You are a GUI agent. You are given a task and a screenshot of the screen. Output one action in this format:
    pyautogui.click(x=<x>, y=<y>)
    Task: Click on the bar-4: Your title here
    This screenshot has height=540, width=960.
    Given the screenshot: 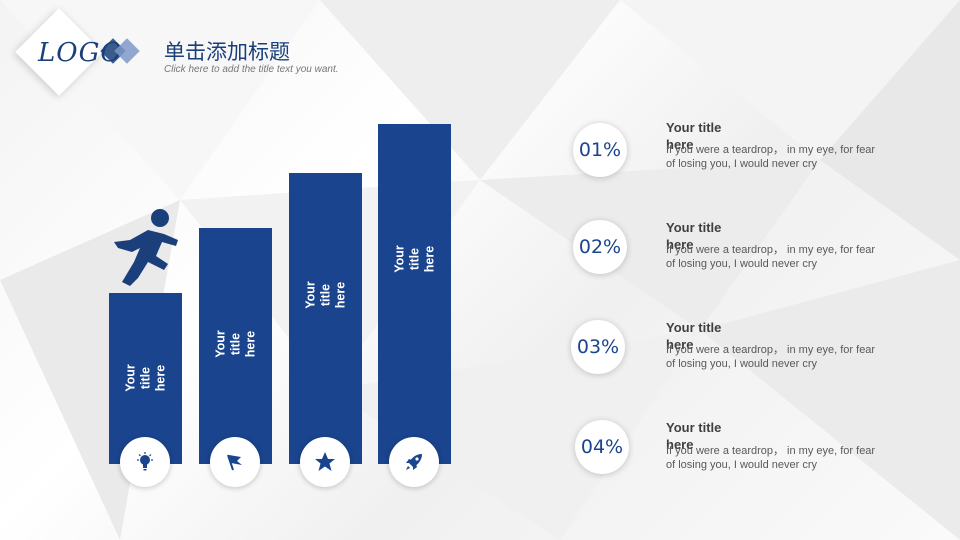 What is the action you would take?
    pyautogui.click(x=414, y=294)
    